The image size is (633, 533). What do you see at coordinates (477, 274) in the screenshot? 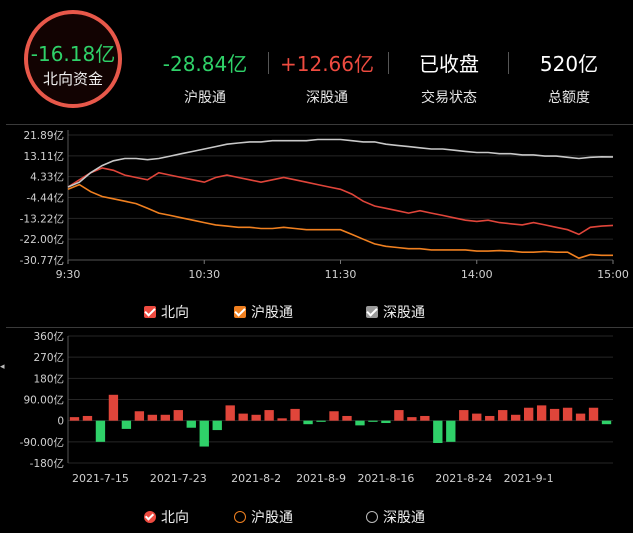
I see `x-tick-label: 14:00` at bounding box center [477, 274].